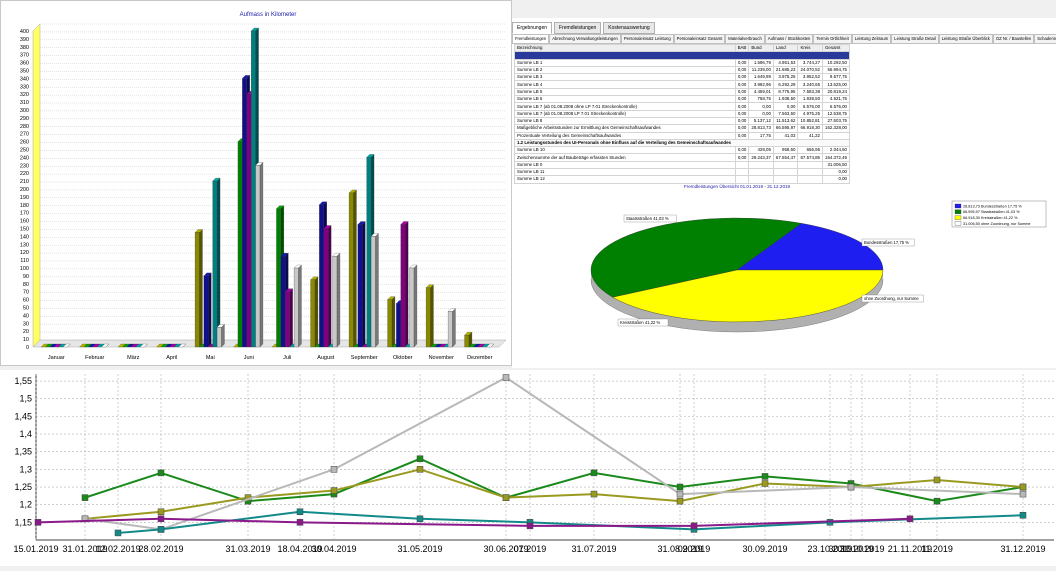 This screenshot has height=571, width=1056. I want to click on subtab: Abrechnung Verwaltungsleistungen, so click(585, 39).